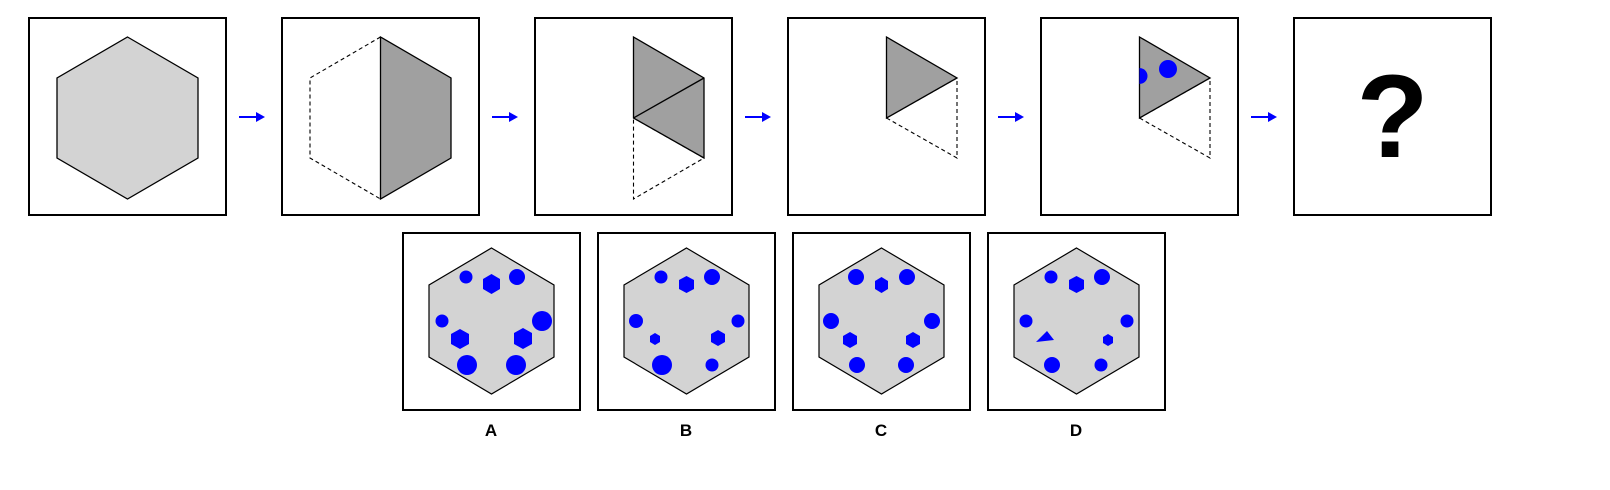  I want to click on hexagon-icon, so click(127, 118).